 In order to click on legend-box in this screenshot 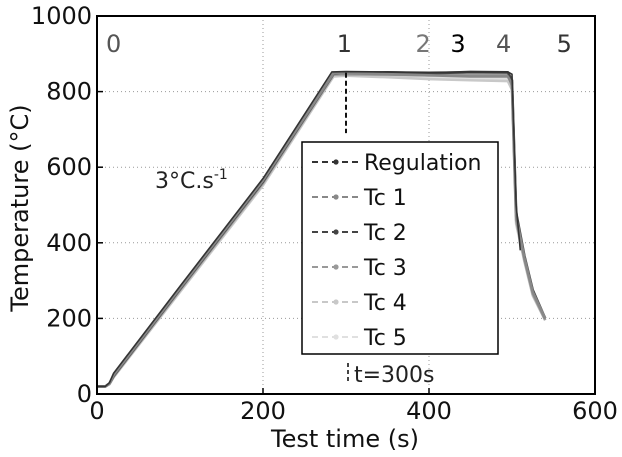, I will do `click(400, 248)`.